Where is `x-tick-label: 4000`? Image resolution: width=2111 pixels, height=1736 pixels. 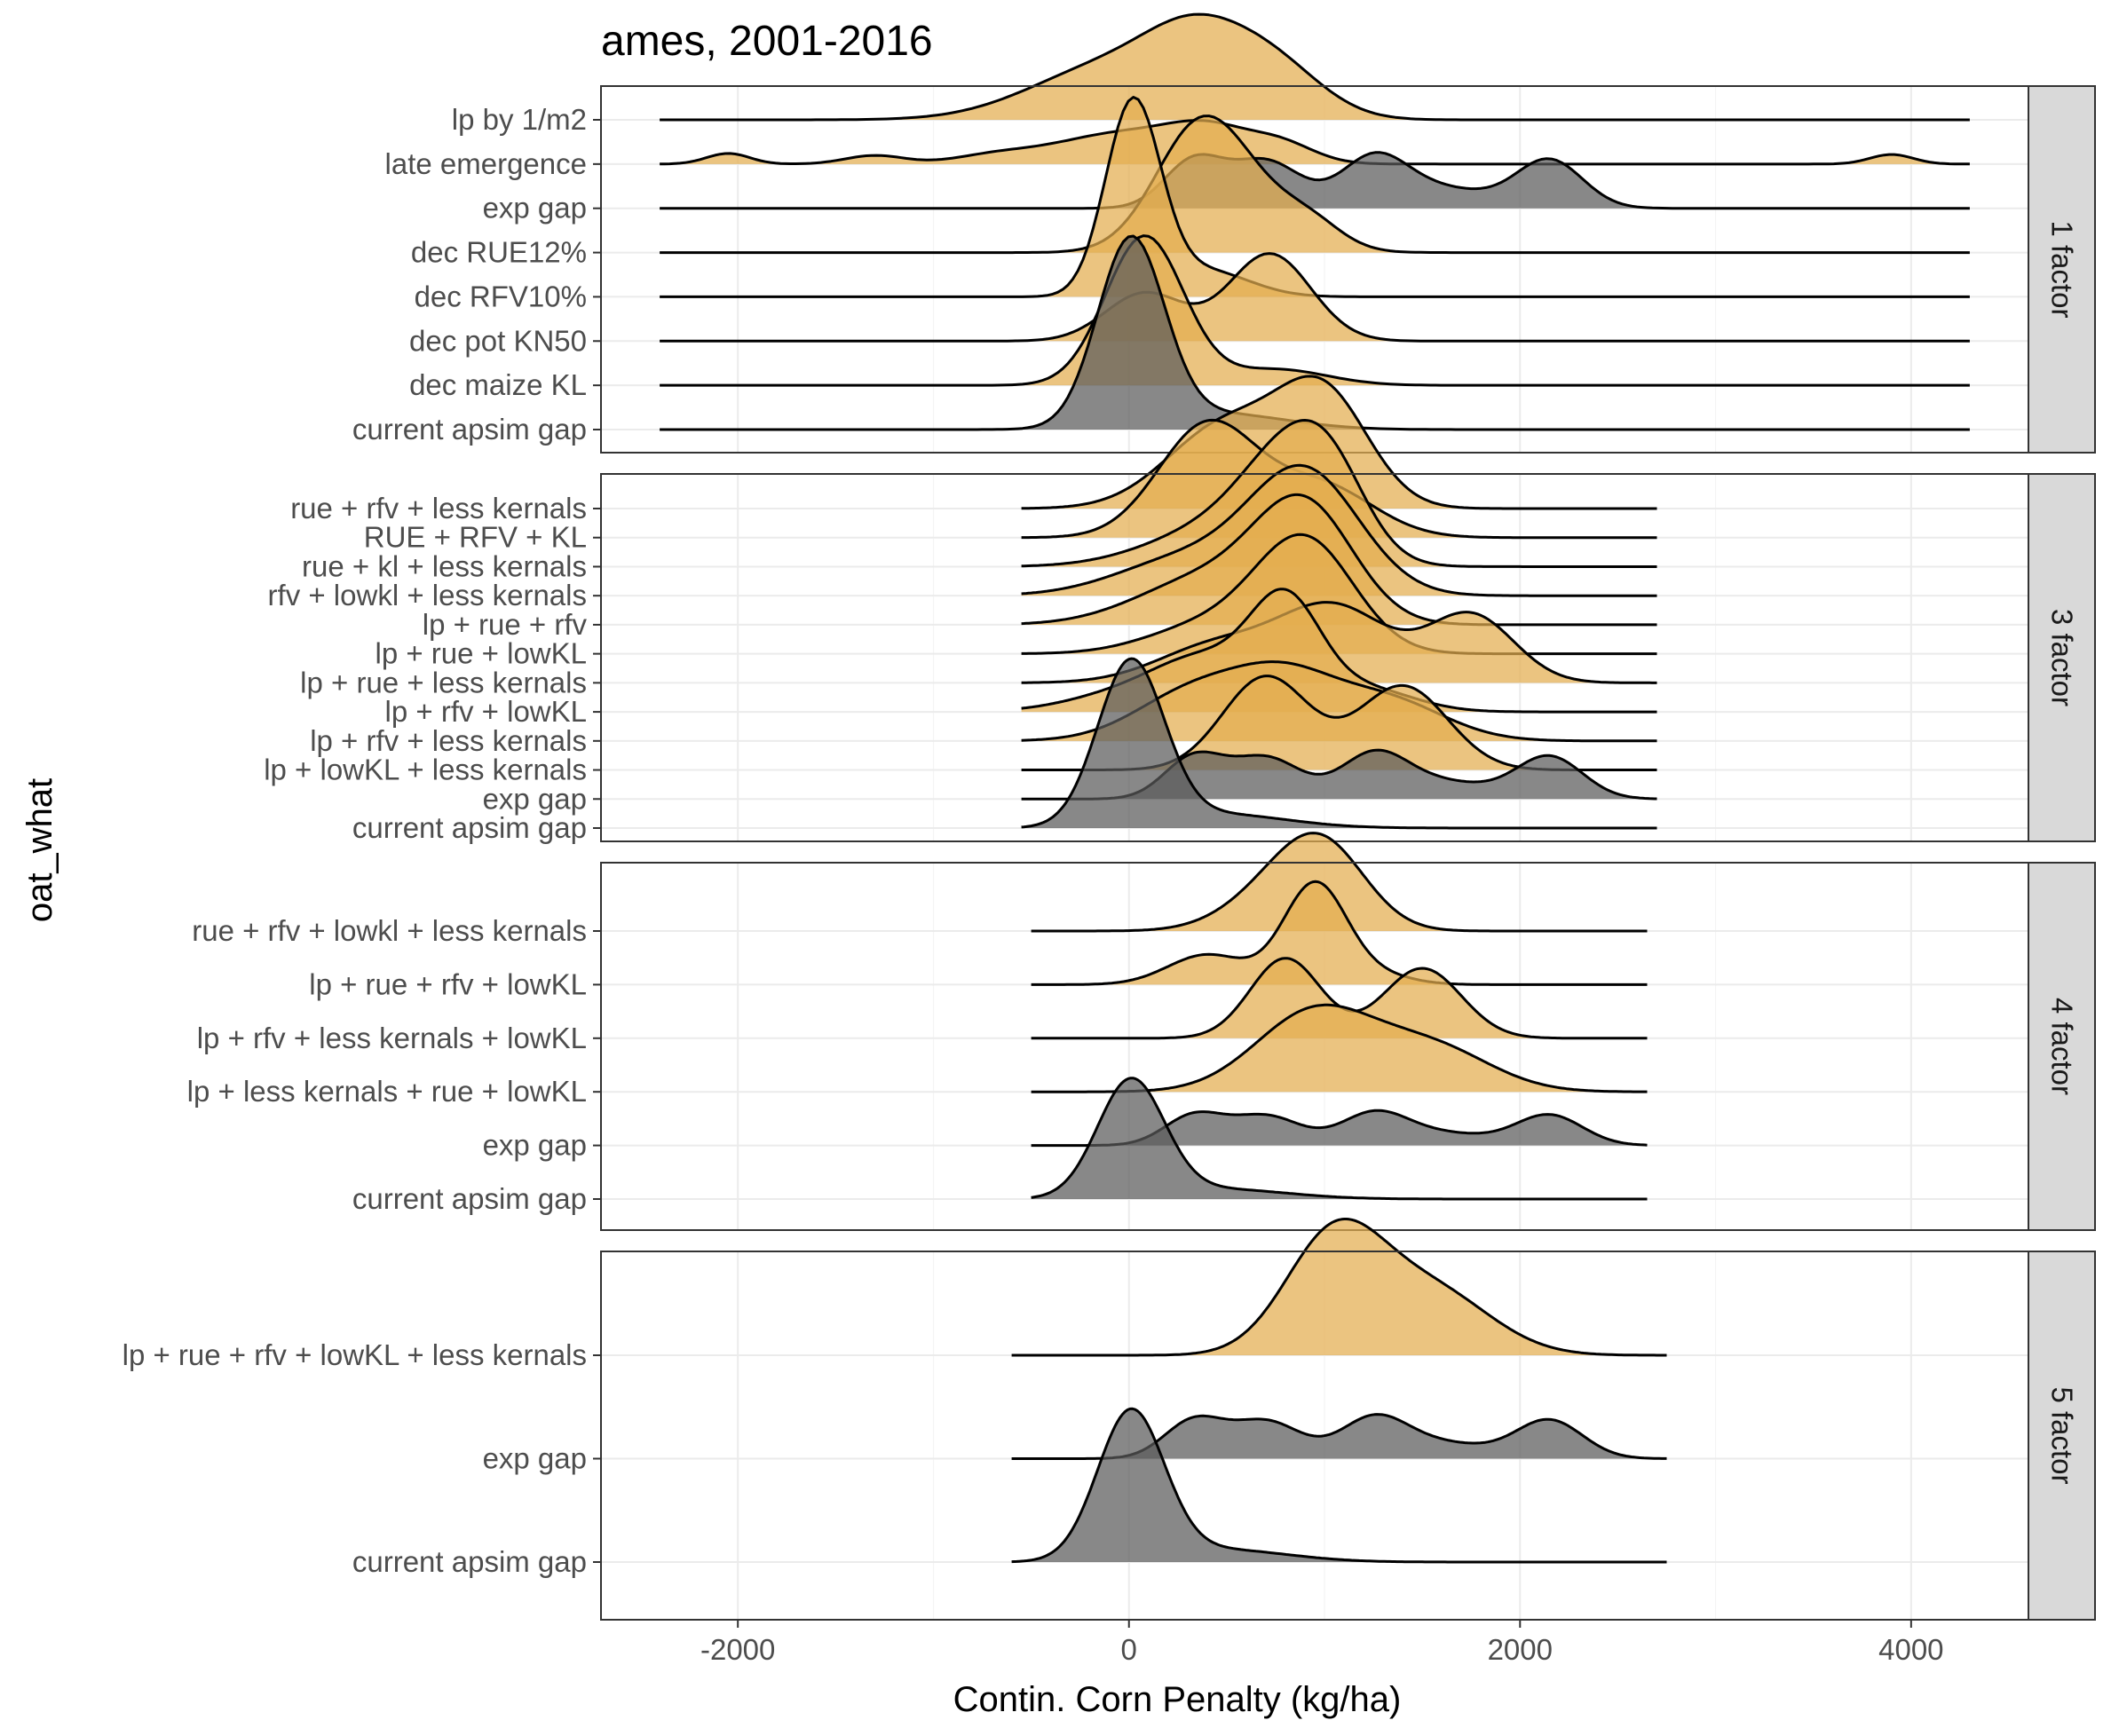 x-tick-label: 4000 is located at coordinates (1910, 1649).